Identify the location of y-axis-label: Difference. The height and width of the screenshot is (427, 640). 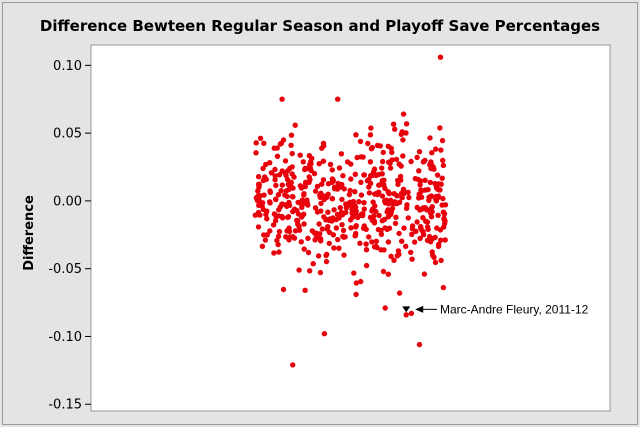
(29, 233).